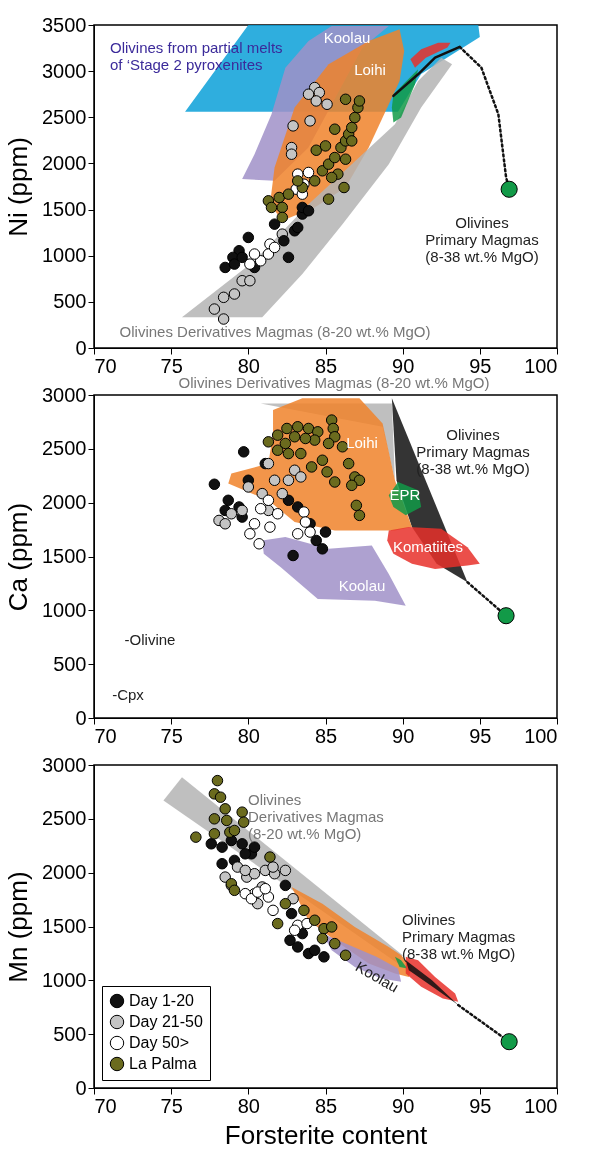 The image size is (595, 1149). What do you see at coordinates (18, 187) in the screenshot?
I see `y-axis-title: Ni (ppm)` at bounding box center [18, 187].